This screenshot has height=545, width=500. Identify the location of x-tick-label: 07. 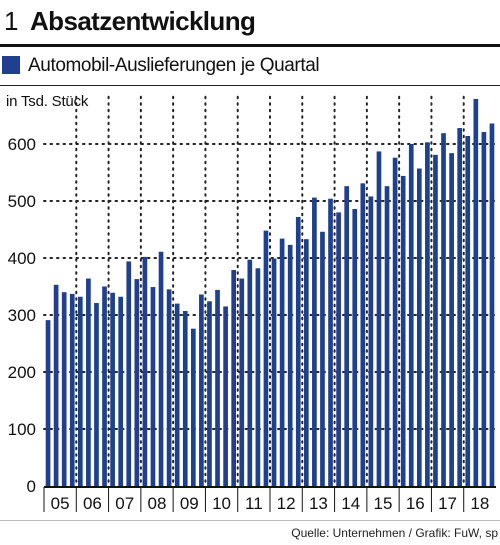
(124, 503).